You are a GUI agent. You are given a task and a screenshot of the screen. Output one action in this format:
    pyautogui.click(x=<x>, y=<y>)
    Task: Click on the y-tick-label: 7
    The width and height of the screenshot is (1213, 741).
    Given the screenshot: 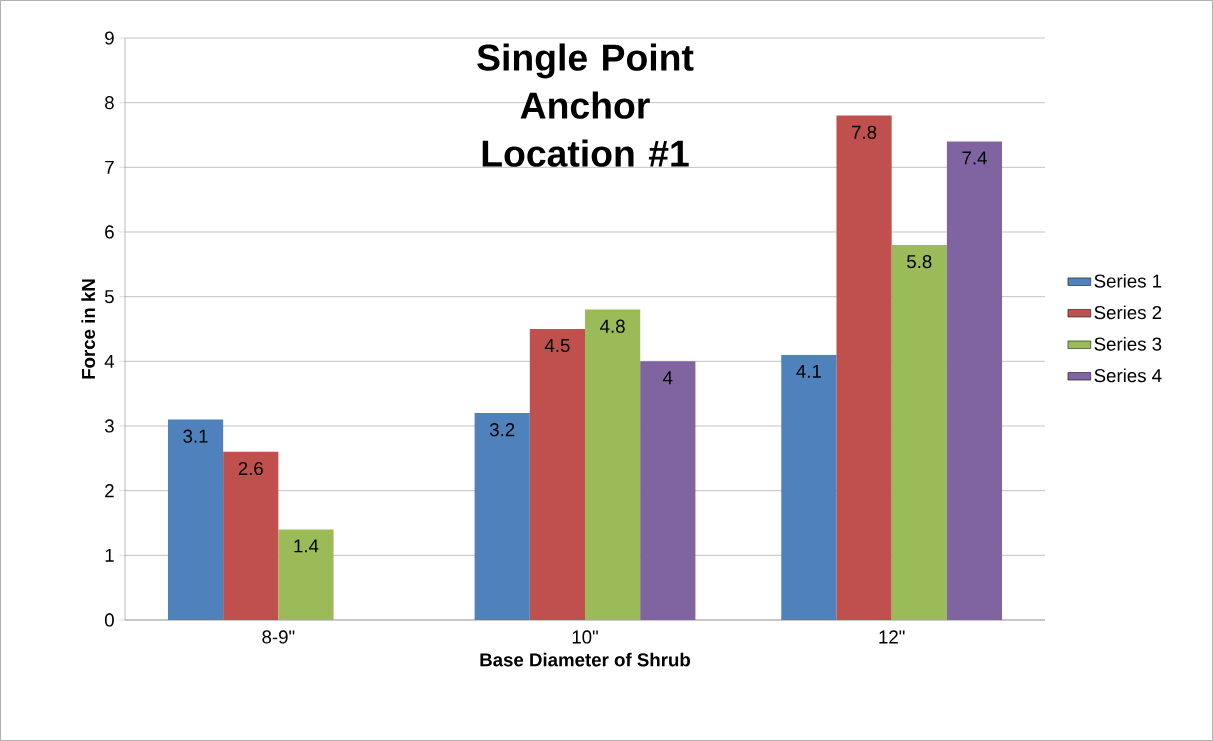 What is the action you would take?
    pyautogui.click(x=109, y=167)
    